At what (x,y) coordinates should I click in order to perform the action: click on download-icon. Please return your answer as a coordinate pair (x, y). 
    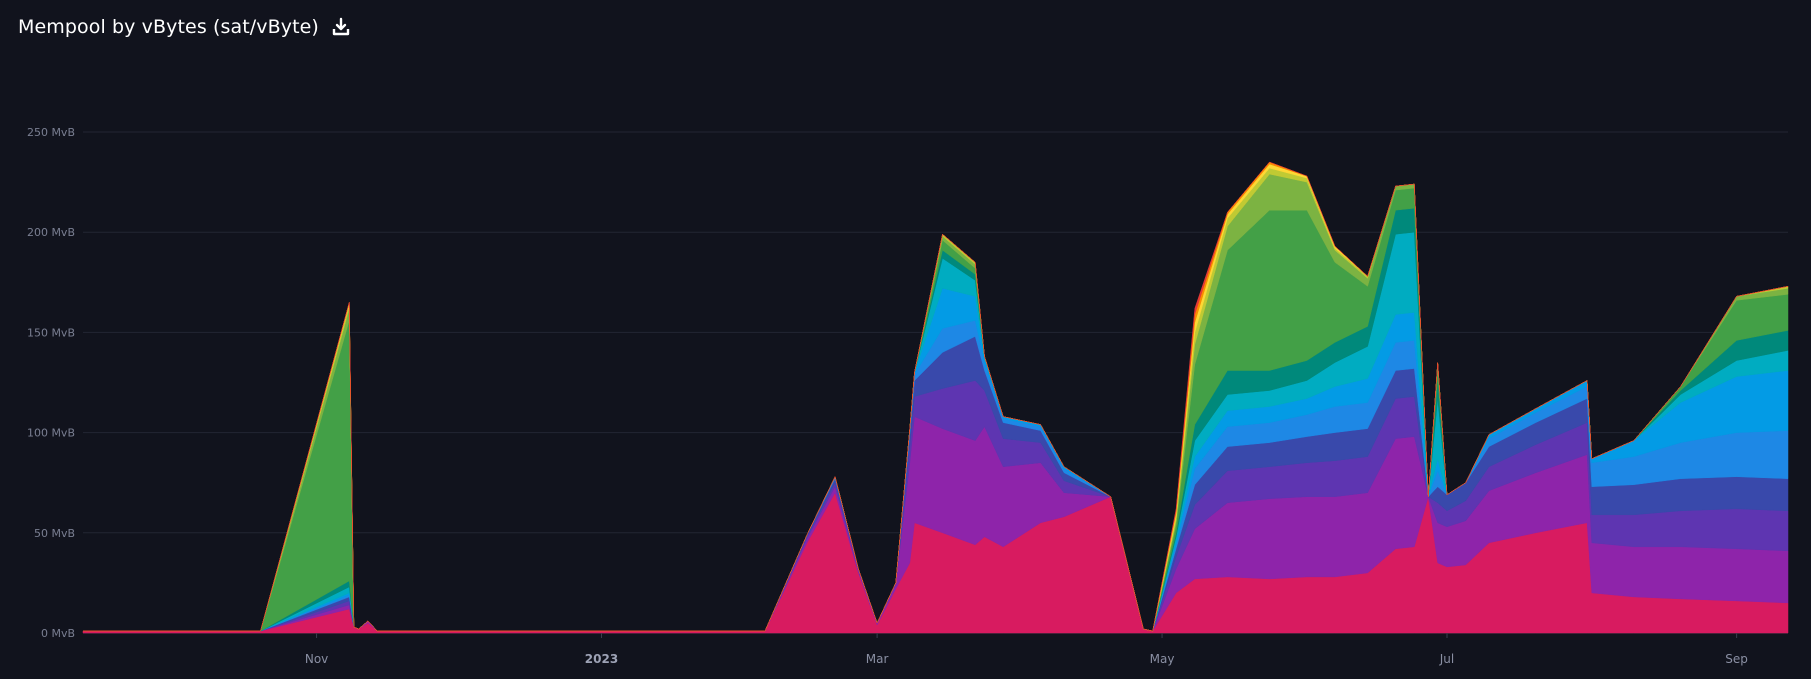
    Looking at the image, I should click on (341, 27).